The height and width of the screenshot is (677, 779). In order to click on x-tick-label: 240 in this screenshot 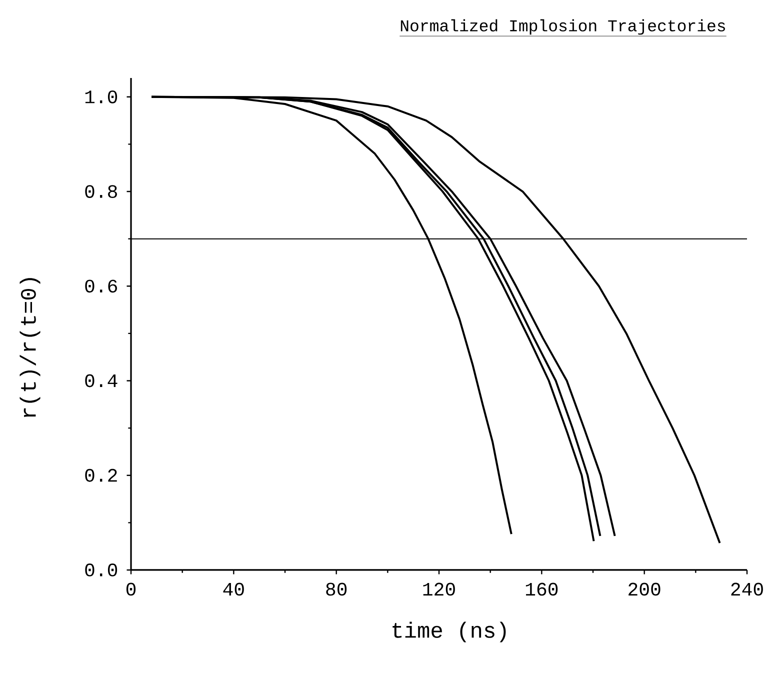, I will do `click(747, 589)`.